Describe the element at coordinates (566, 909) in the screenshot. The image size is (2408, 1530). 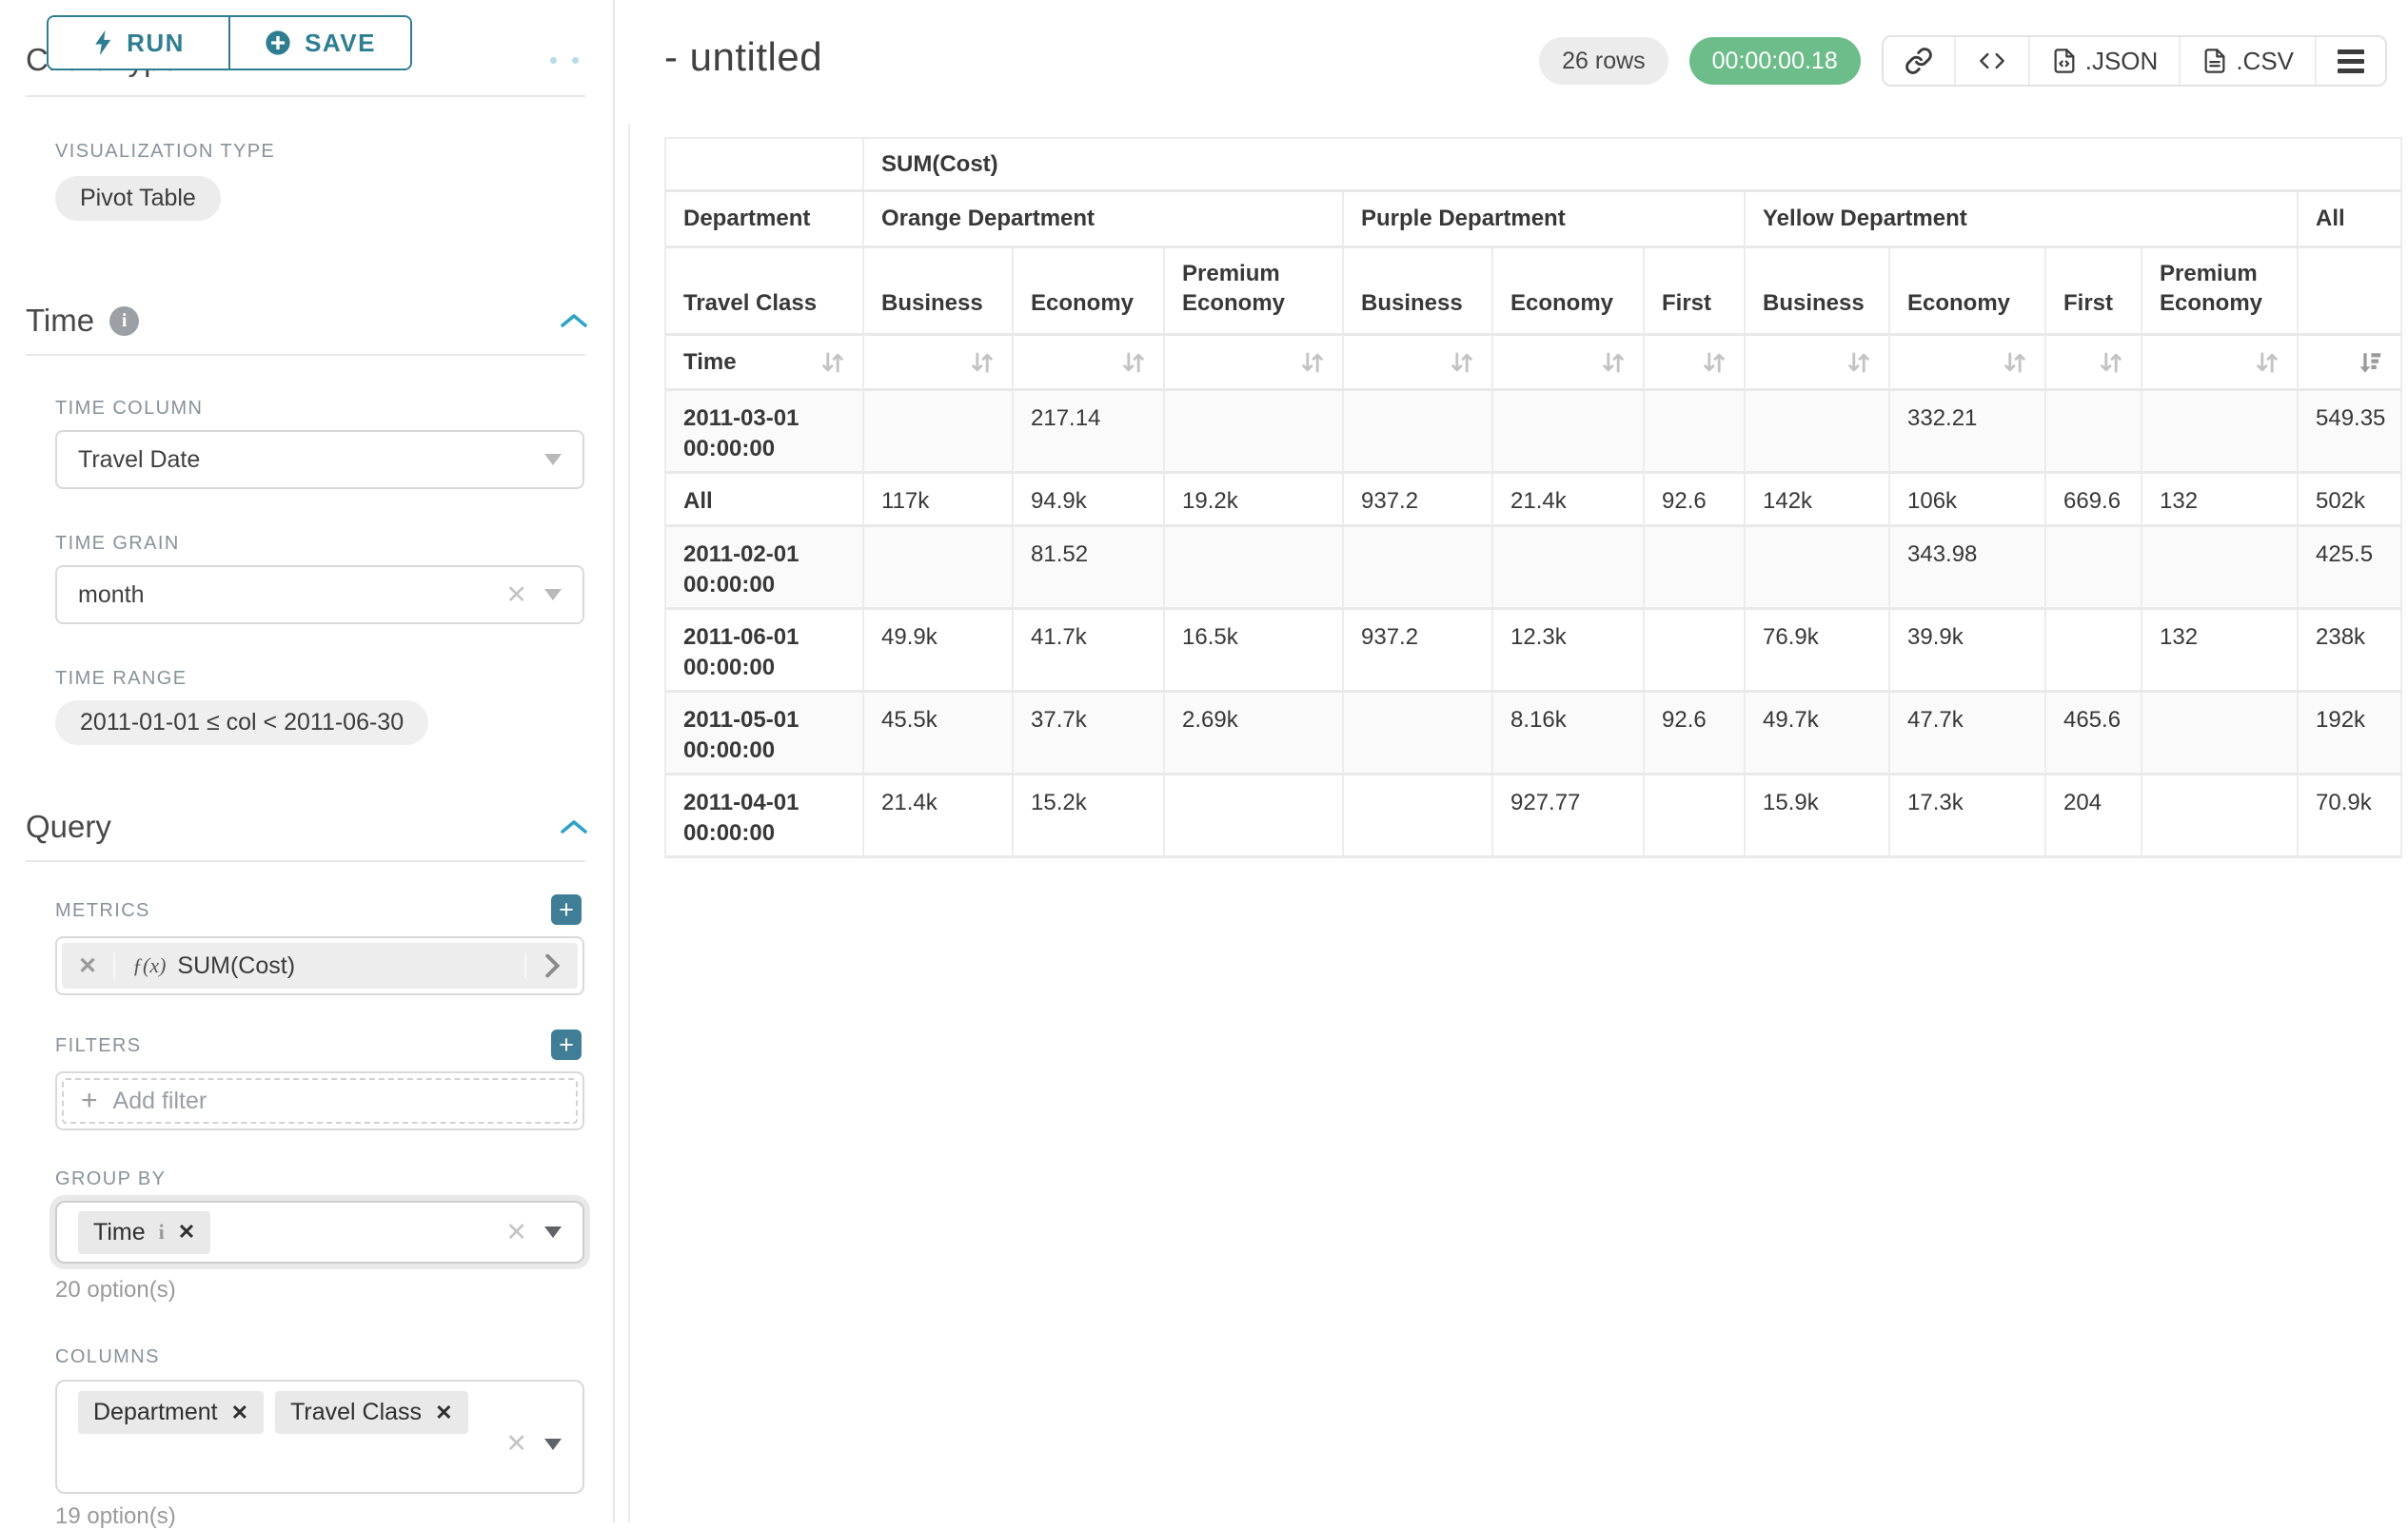
I see `add-metric-button: +` at that location.